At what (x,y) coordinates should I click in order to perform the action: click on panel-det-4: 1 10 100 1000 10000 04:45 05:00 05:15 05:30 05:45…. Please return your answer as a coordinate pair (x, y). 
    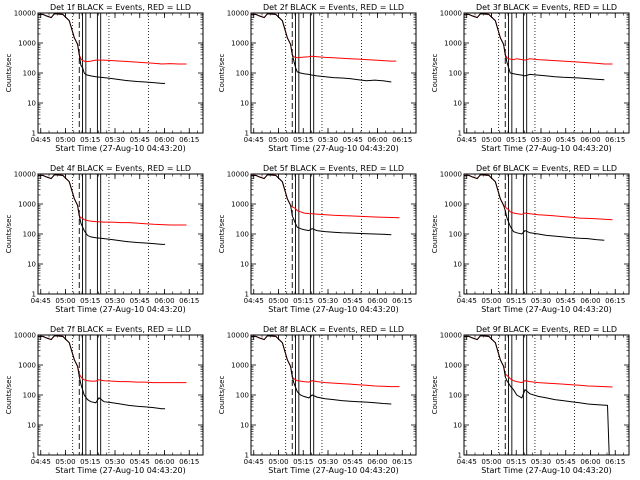
    Looking at the image, I should click on (104, 239).